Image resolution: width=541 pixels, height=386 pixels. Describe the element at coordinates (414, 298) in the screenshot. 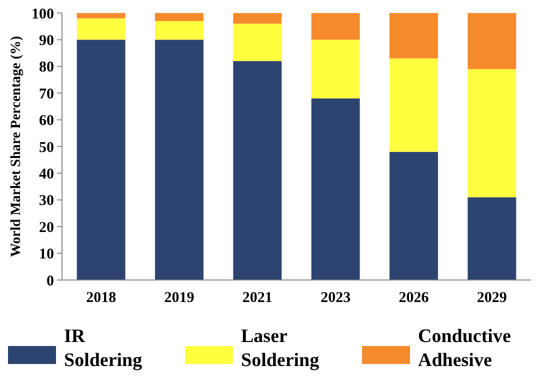

I see `x-tick-label: 2026` at that location.